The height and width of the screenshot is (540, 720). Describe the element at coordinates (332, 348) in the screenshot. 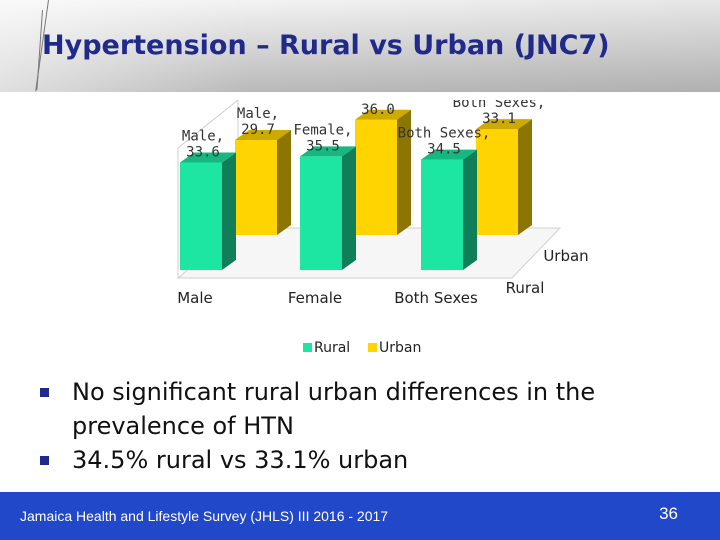

I see `legend-label: Rural` at that location.